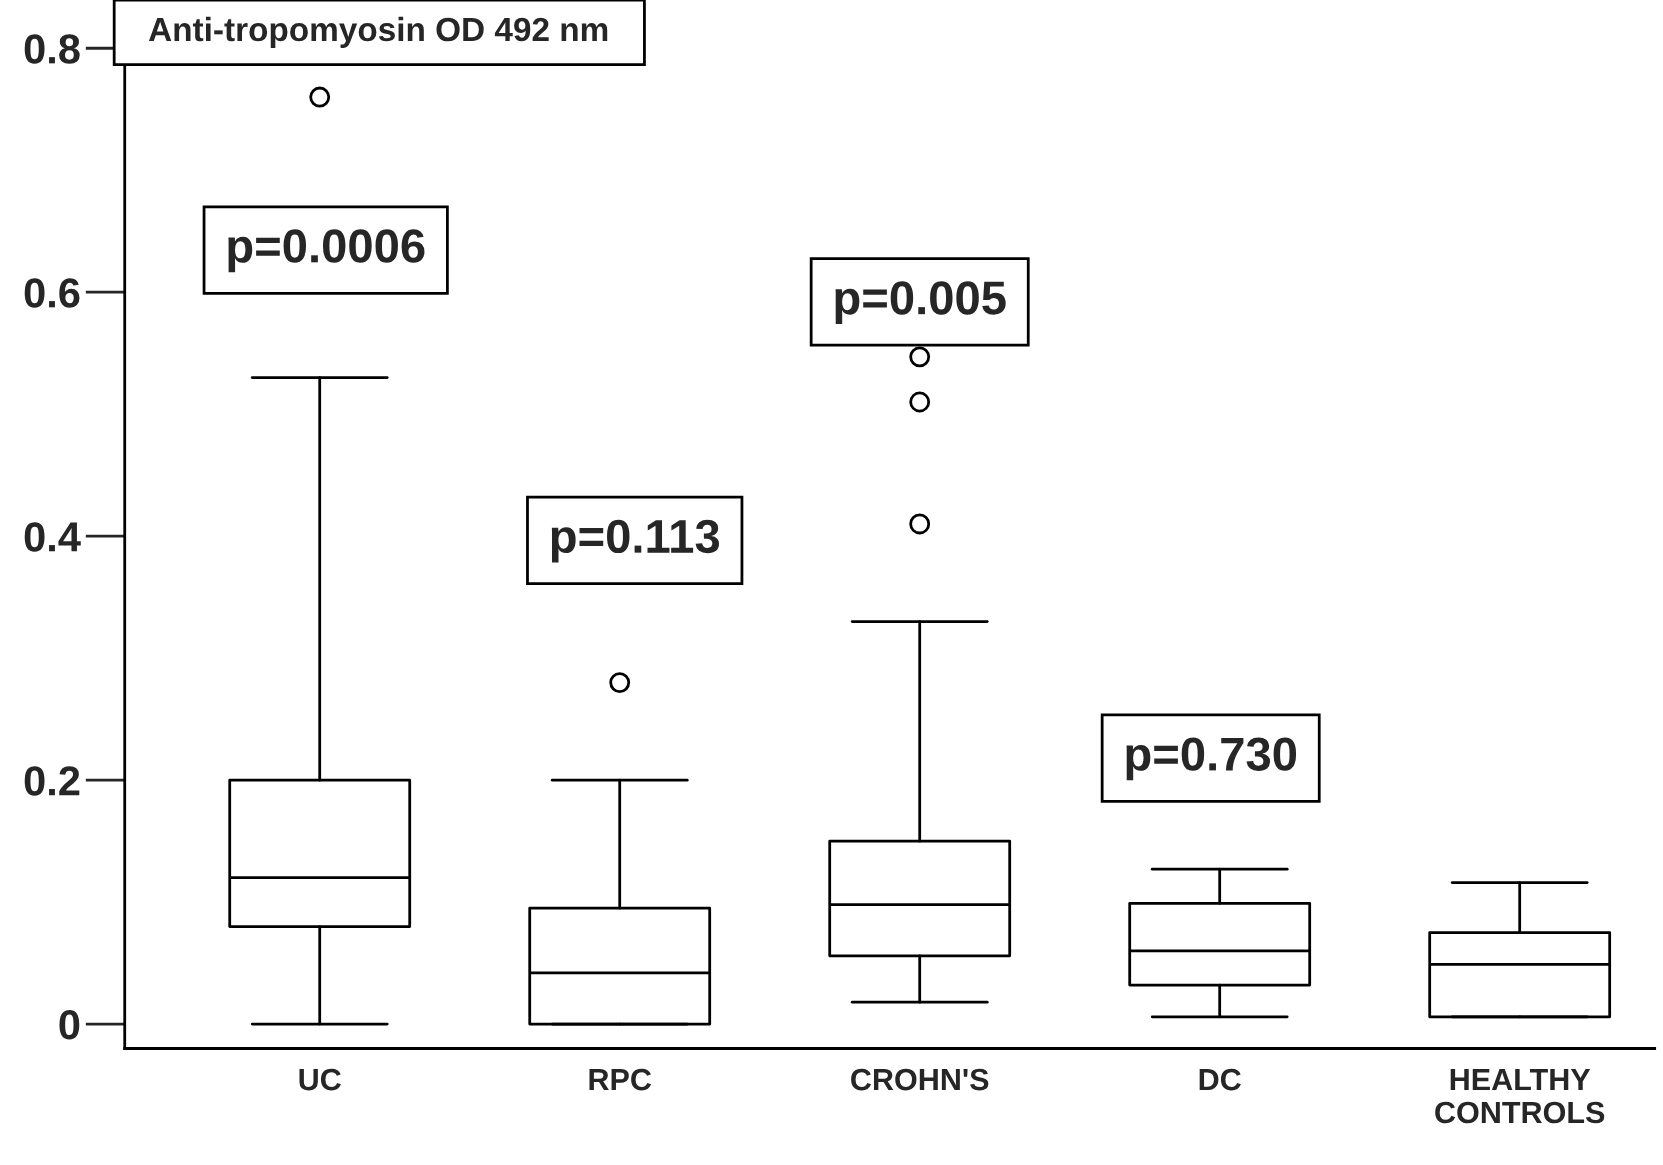  What do you see at coordinates (52, 781) in the screenshot?
I see `y-tick-label: 0.2` at bounding box center [52, 781].